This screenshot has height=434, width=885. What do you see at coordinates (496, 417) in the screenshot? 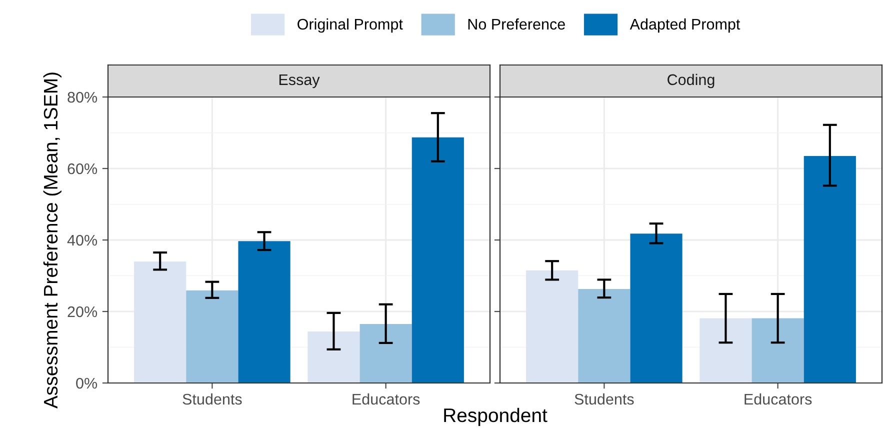
I see `x-axis-title: Respondent` at bounding box center [496, 417].